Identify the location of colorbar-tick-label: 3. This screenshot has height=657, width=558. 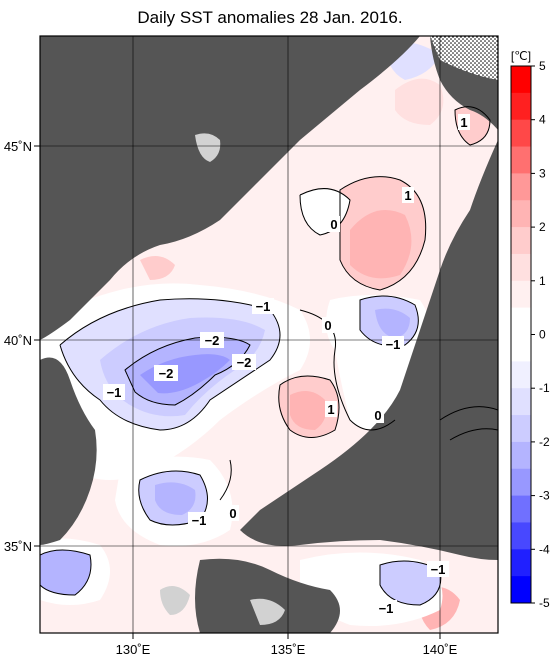
(542, 173).